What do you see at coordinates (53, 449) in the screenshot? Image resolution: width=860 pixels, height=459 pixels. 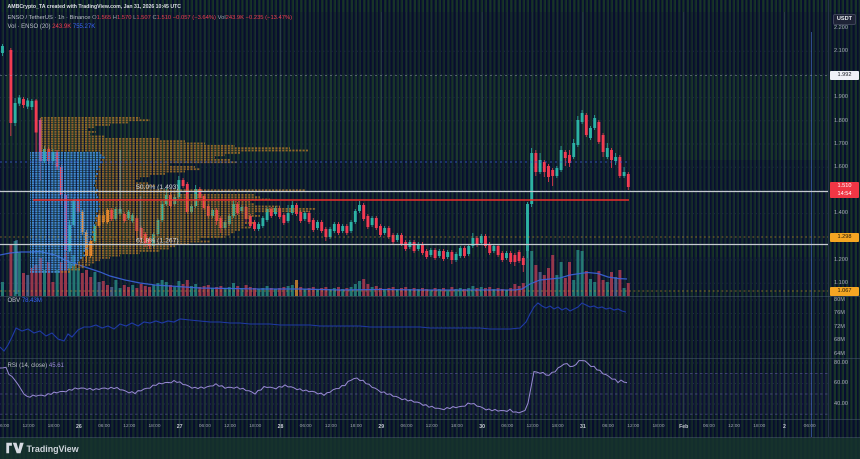 I see `svg-text: TradingView` at bounding box center [53, 449].